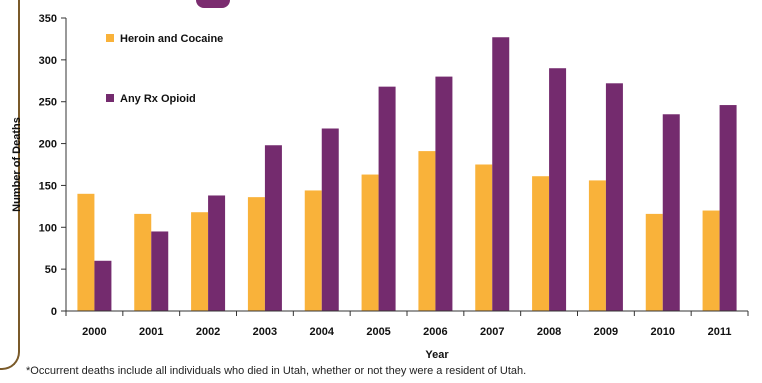 The height and width of the screenshot is (383, 762). Describe the element at coordinates (164, 69) in the screenshot. I see `legend: Heroin and Cocaine Any Rx Opioid` at that location.